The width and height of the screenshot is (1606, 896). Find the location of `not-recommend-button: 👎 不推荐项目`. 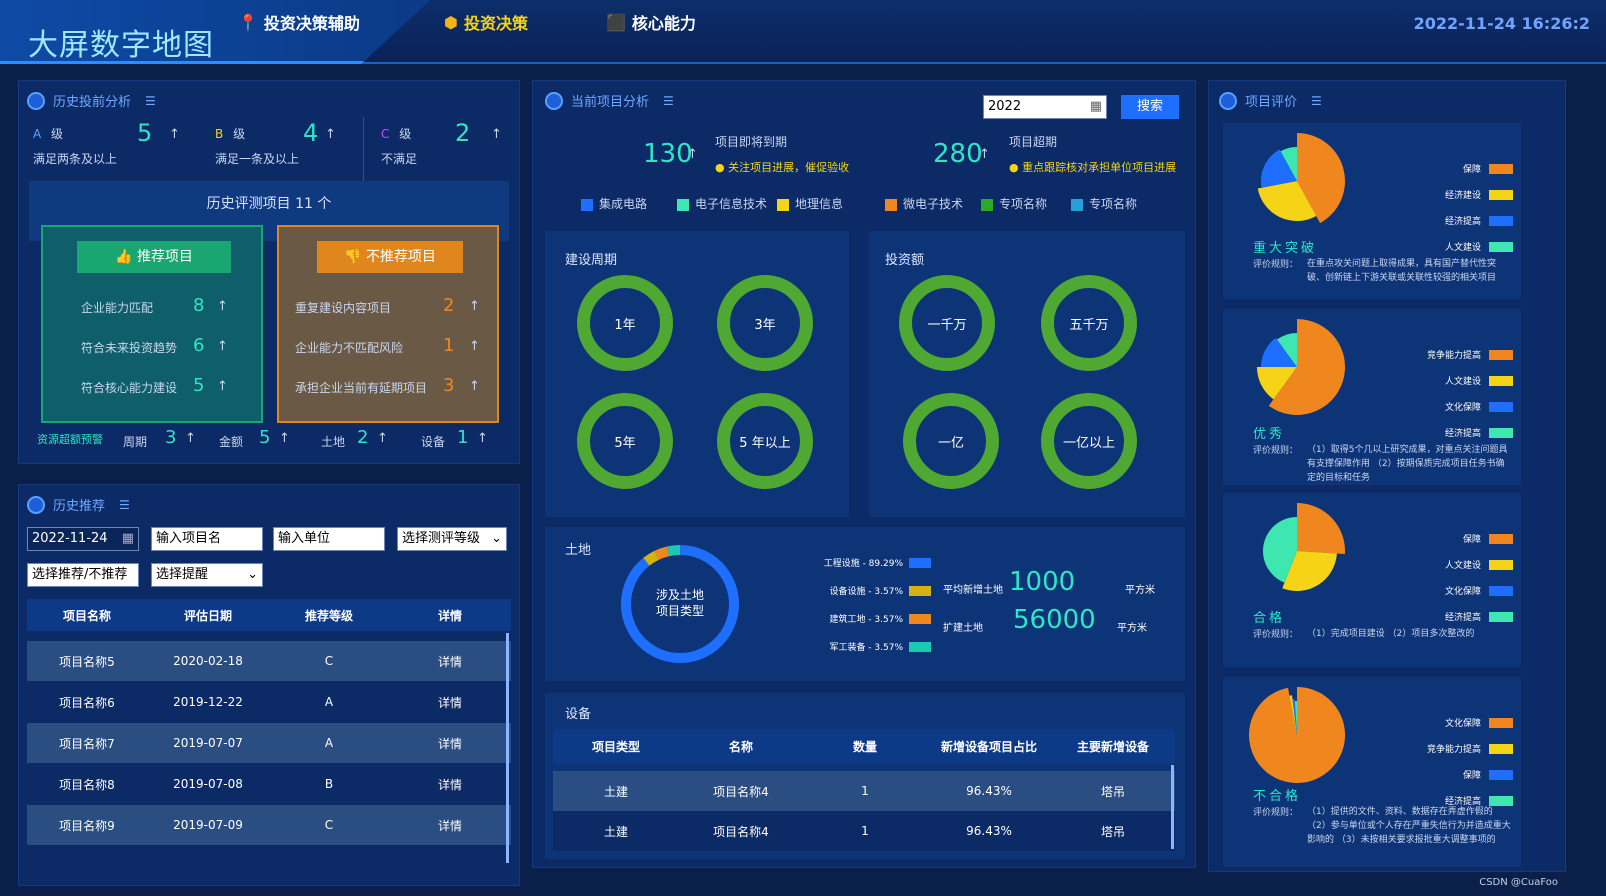

not-recommend-button: 👎 不推荐项目 is located at coordinates (390, 257).